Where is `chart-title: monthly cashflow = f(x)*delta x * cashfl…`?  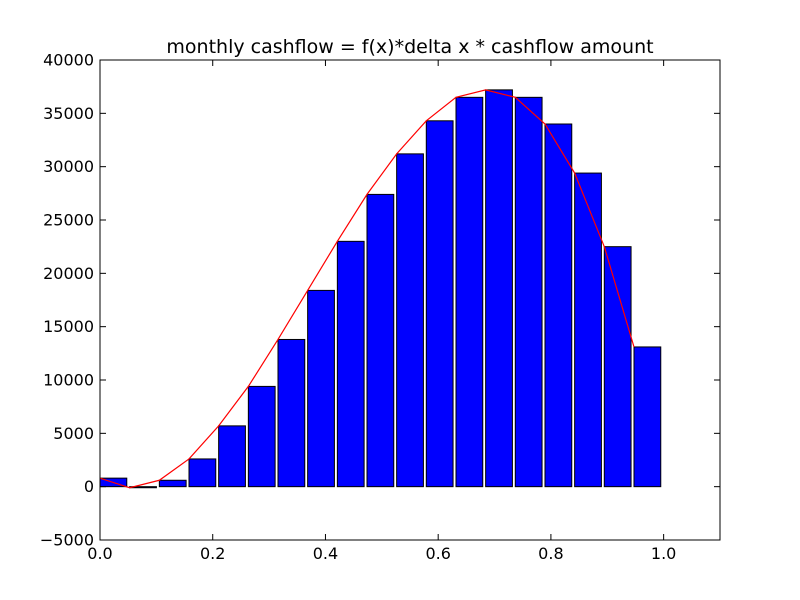
chart-title: monthly cashflow = f(x)*delta x * cashfl… is located at coordinates (409, 47).